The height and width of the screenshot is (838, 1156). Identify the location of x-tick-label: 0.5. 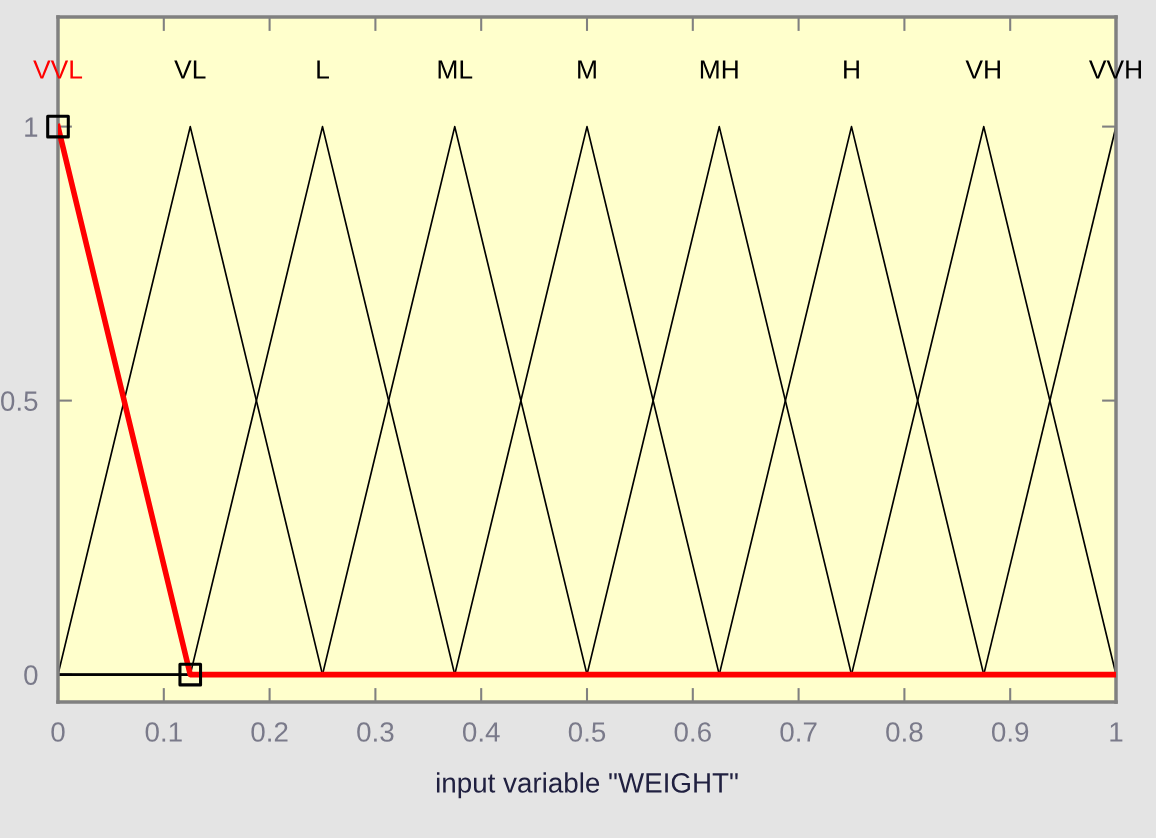
(587, 732).